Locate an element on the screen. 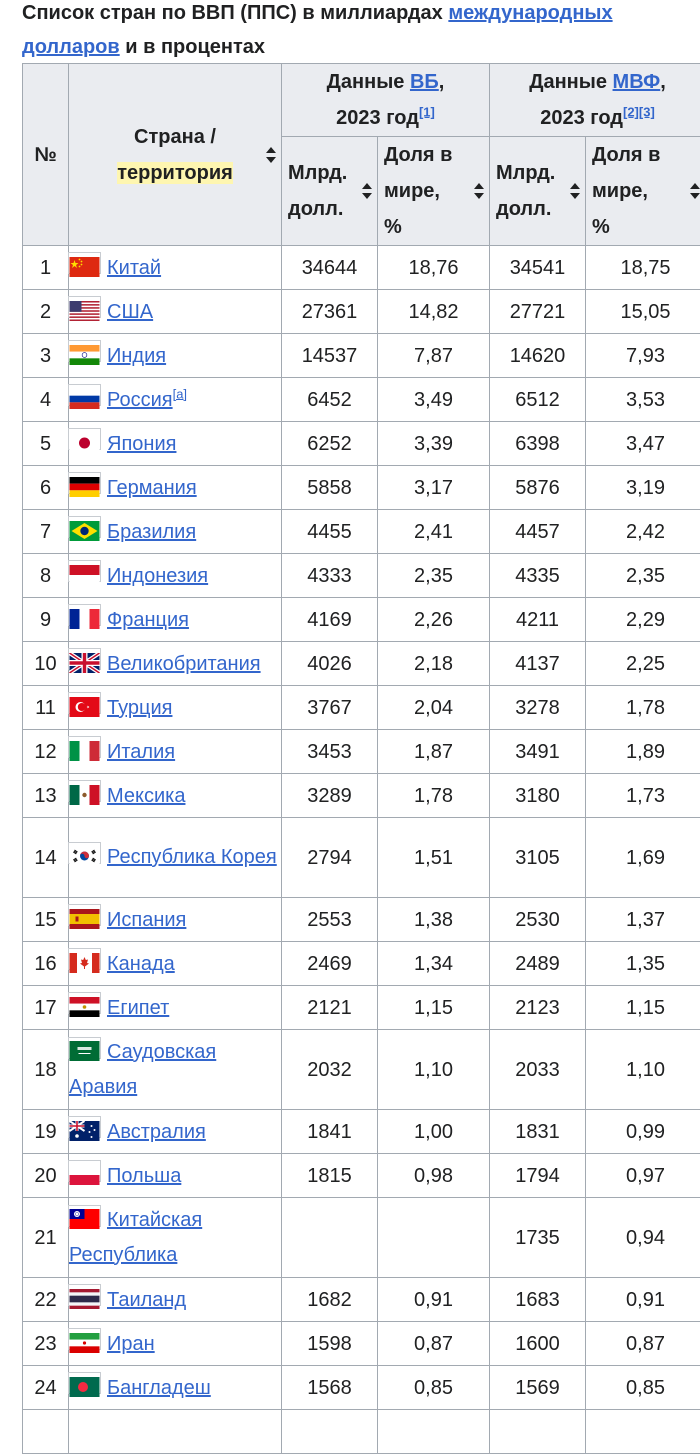 This screenshot has height=1454, width=700. row-wb-share: 0,87 is located at coordinates (434, 1344).